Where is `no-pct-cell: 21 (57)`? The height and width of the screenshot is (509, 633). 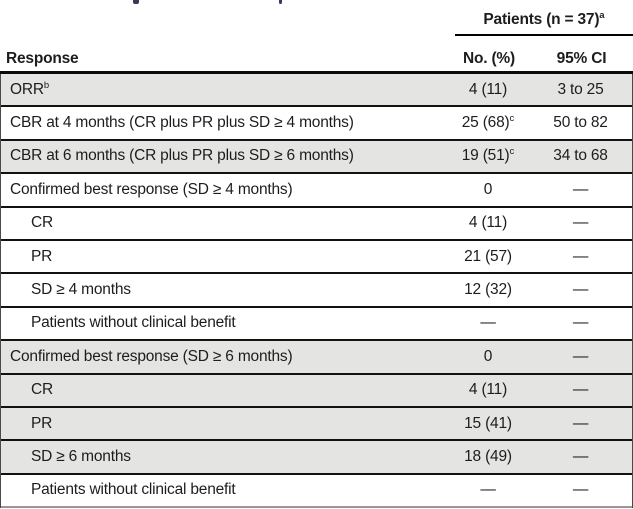 no-pct-cell: 21 (57) is located at coordinates (488, 256).